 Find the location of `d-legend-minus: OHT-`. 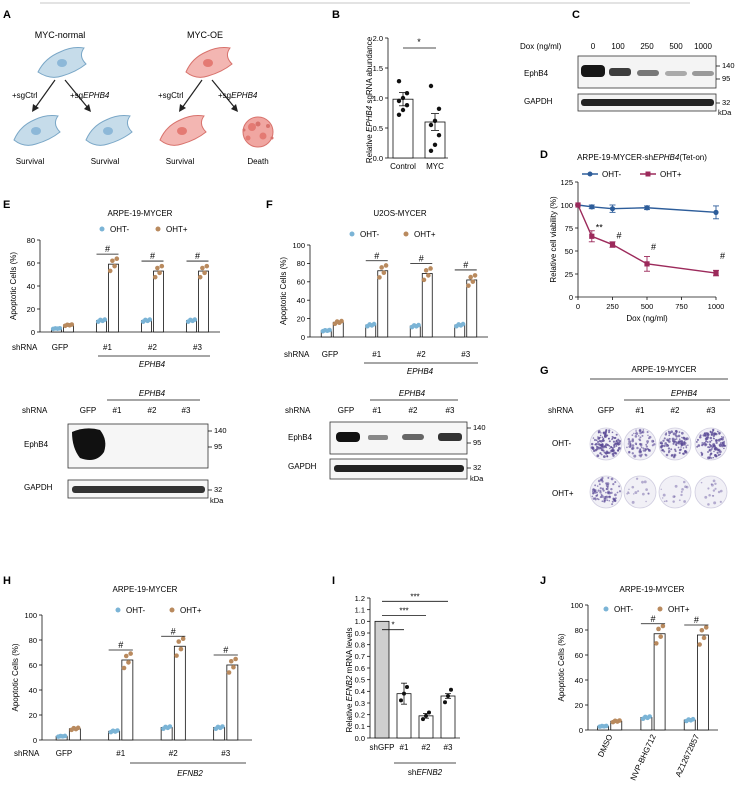

d-legend-minus: OHT- is located at coordinates (611, 174).